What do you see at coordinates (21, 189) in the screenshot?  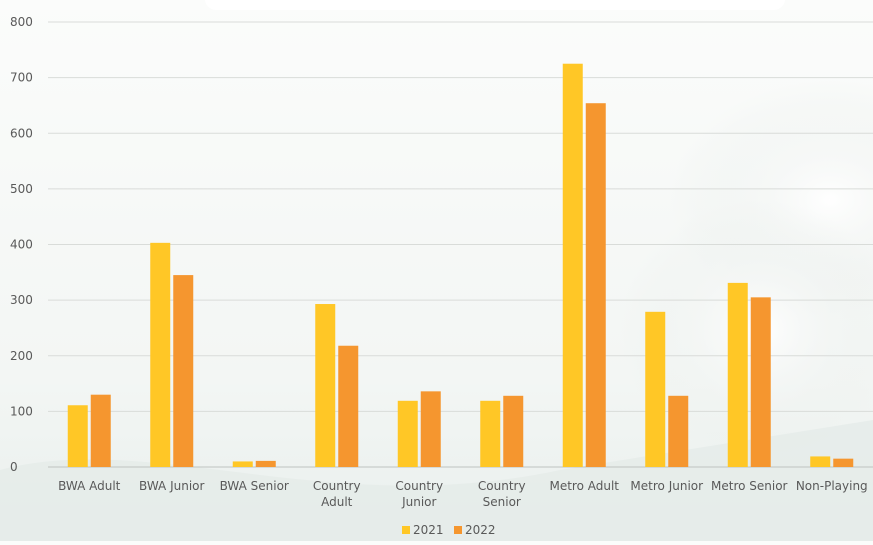 I see `y-tick-label: 500` at bounding box center [21, 189].